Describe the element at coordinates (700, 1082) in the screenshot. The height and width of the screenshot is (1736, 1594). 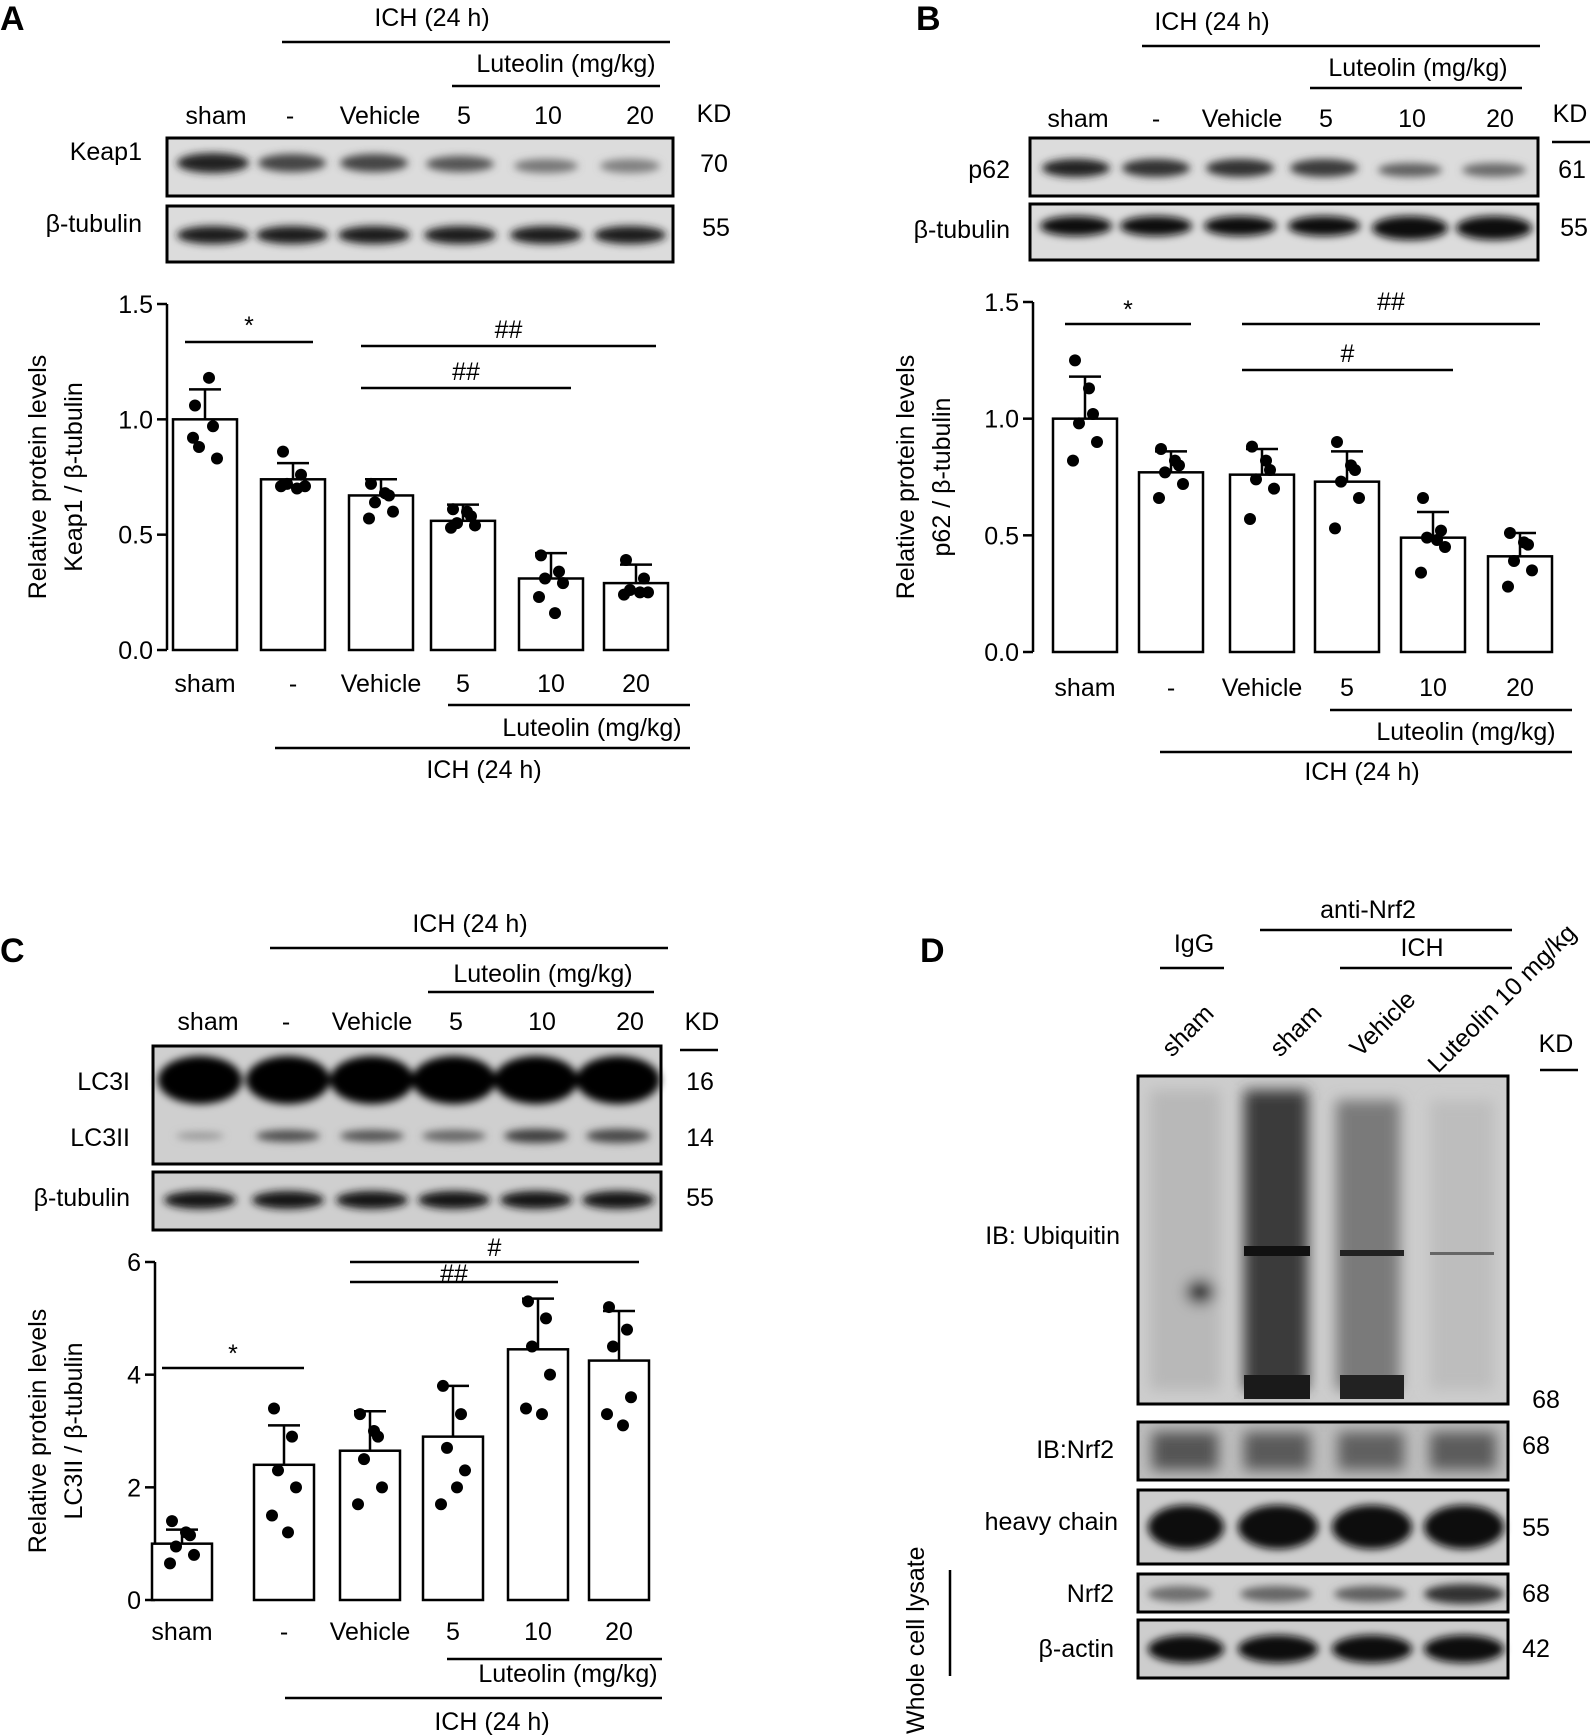
I see `blot-kd: 16` at that location.